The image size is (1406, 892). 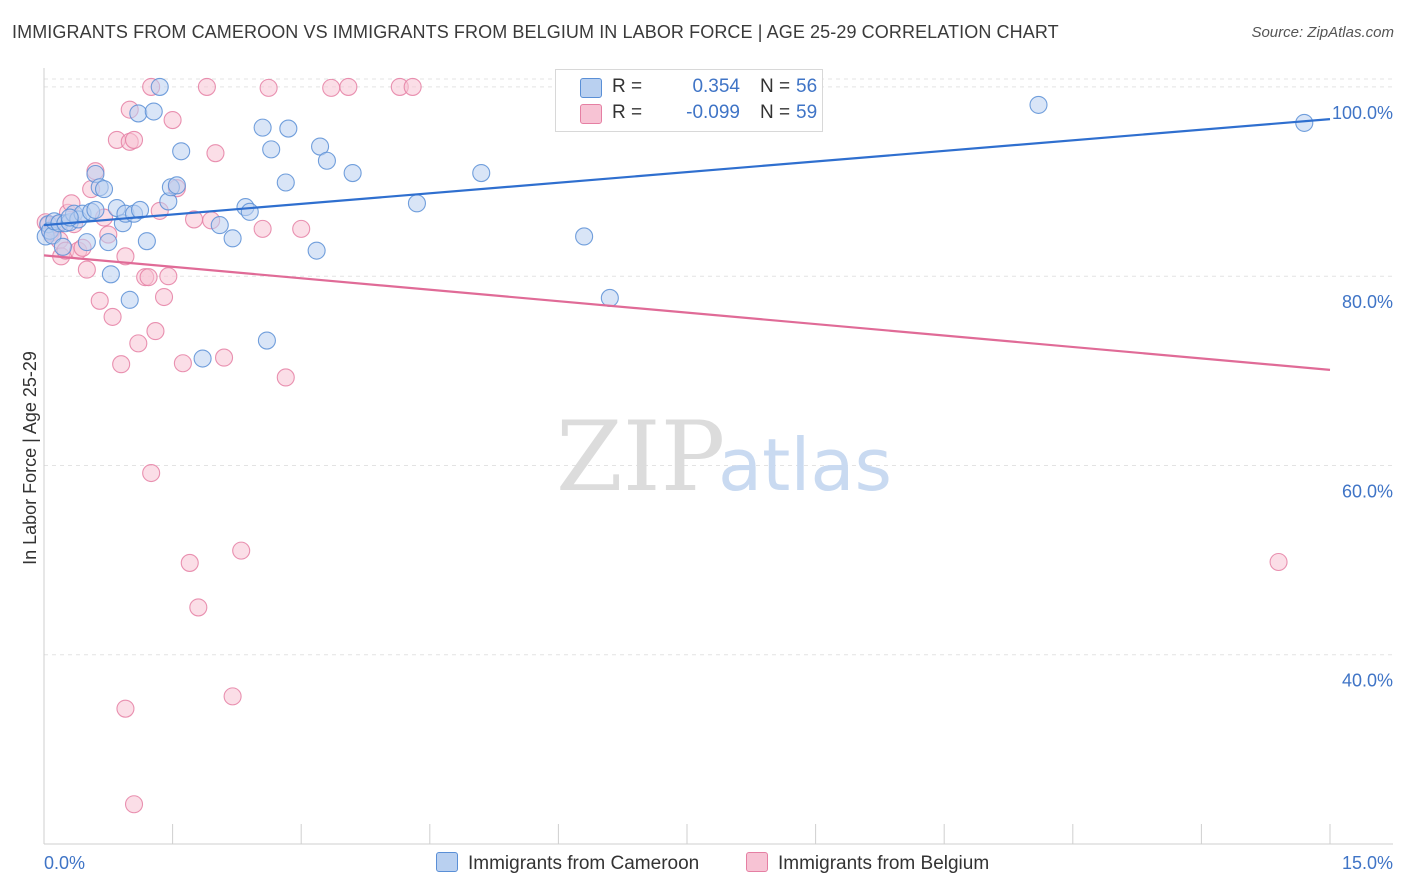 I want to click on legend-n-value: 56, so click(x=807, y=86).